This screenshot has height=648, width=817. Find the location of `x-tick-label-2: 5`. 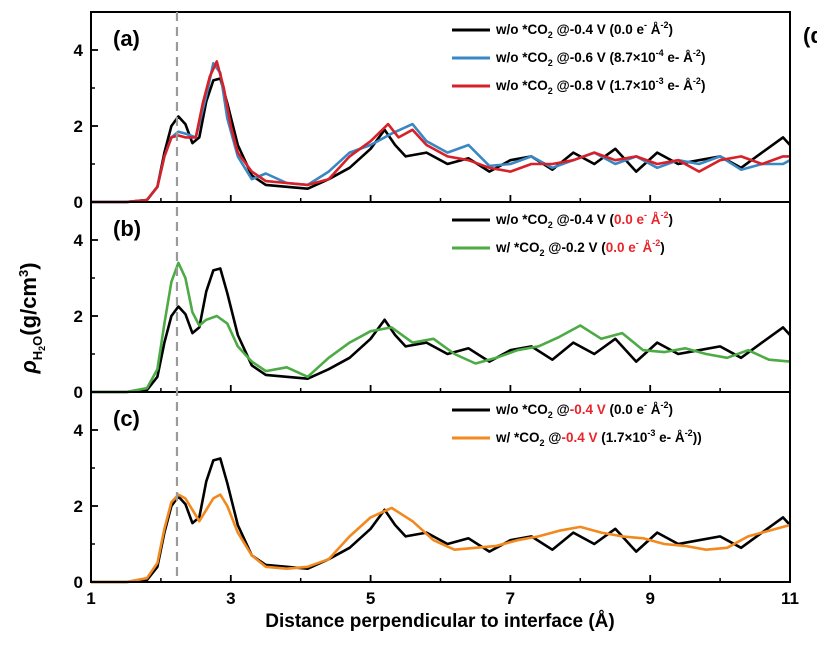

x-tick-label-2: 5 is located at coordinates (370, 598).